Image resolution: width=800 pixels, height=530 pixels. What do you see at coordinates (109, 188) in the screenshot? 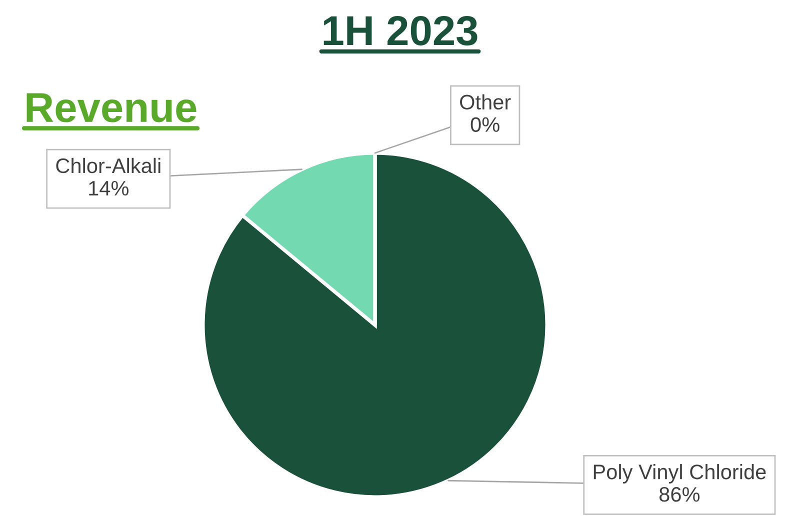
I see `data-label: 14%` at bounding box center [109, 188].